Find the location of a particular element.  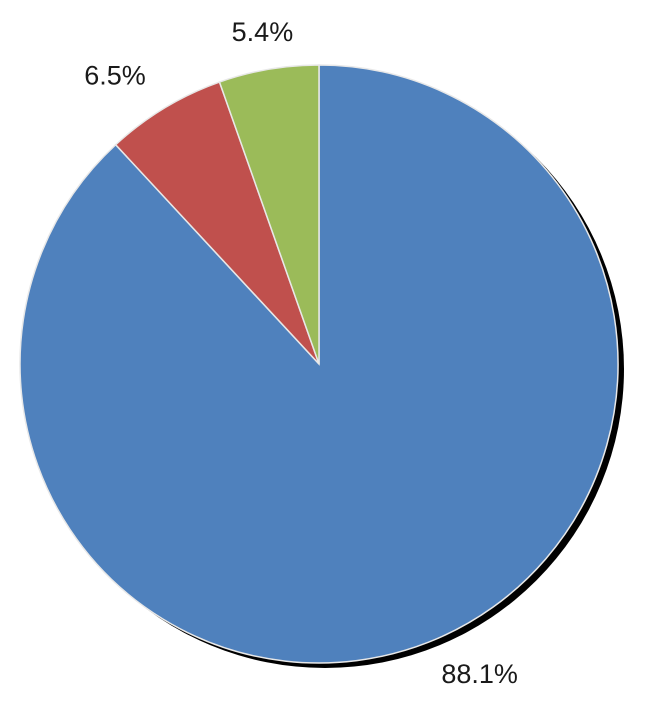

data-label: 6.5% is located at coordinates (115, 75).